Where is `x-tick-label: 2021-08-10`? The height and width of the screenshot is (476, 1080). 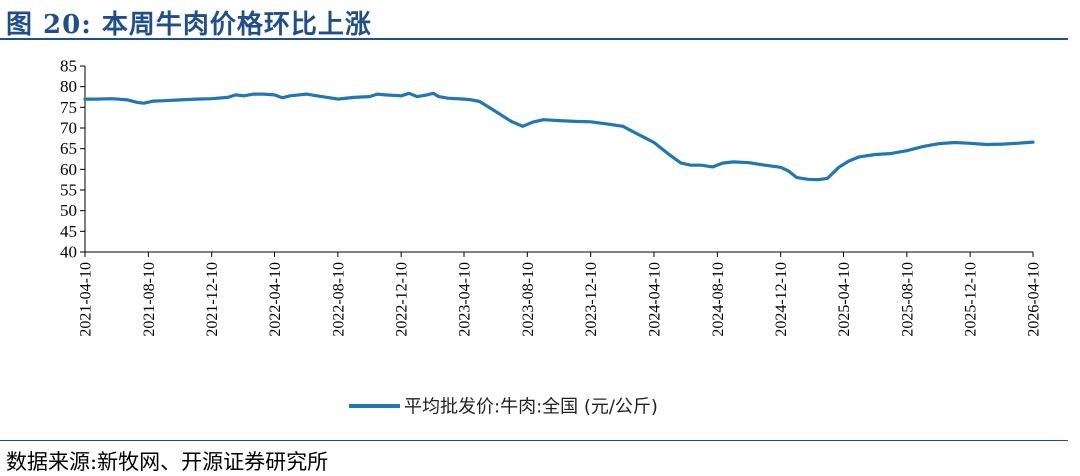
x-tick-label: 2021-08-10 is located at coordinates (149, 299).